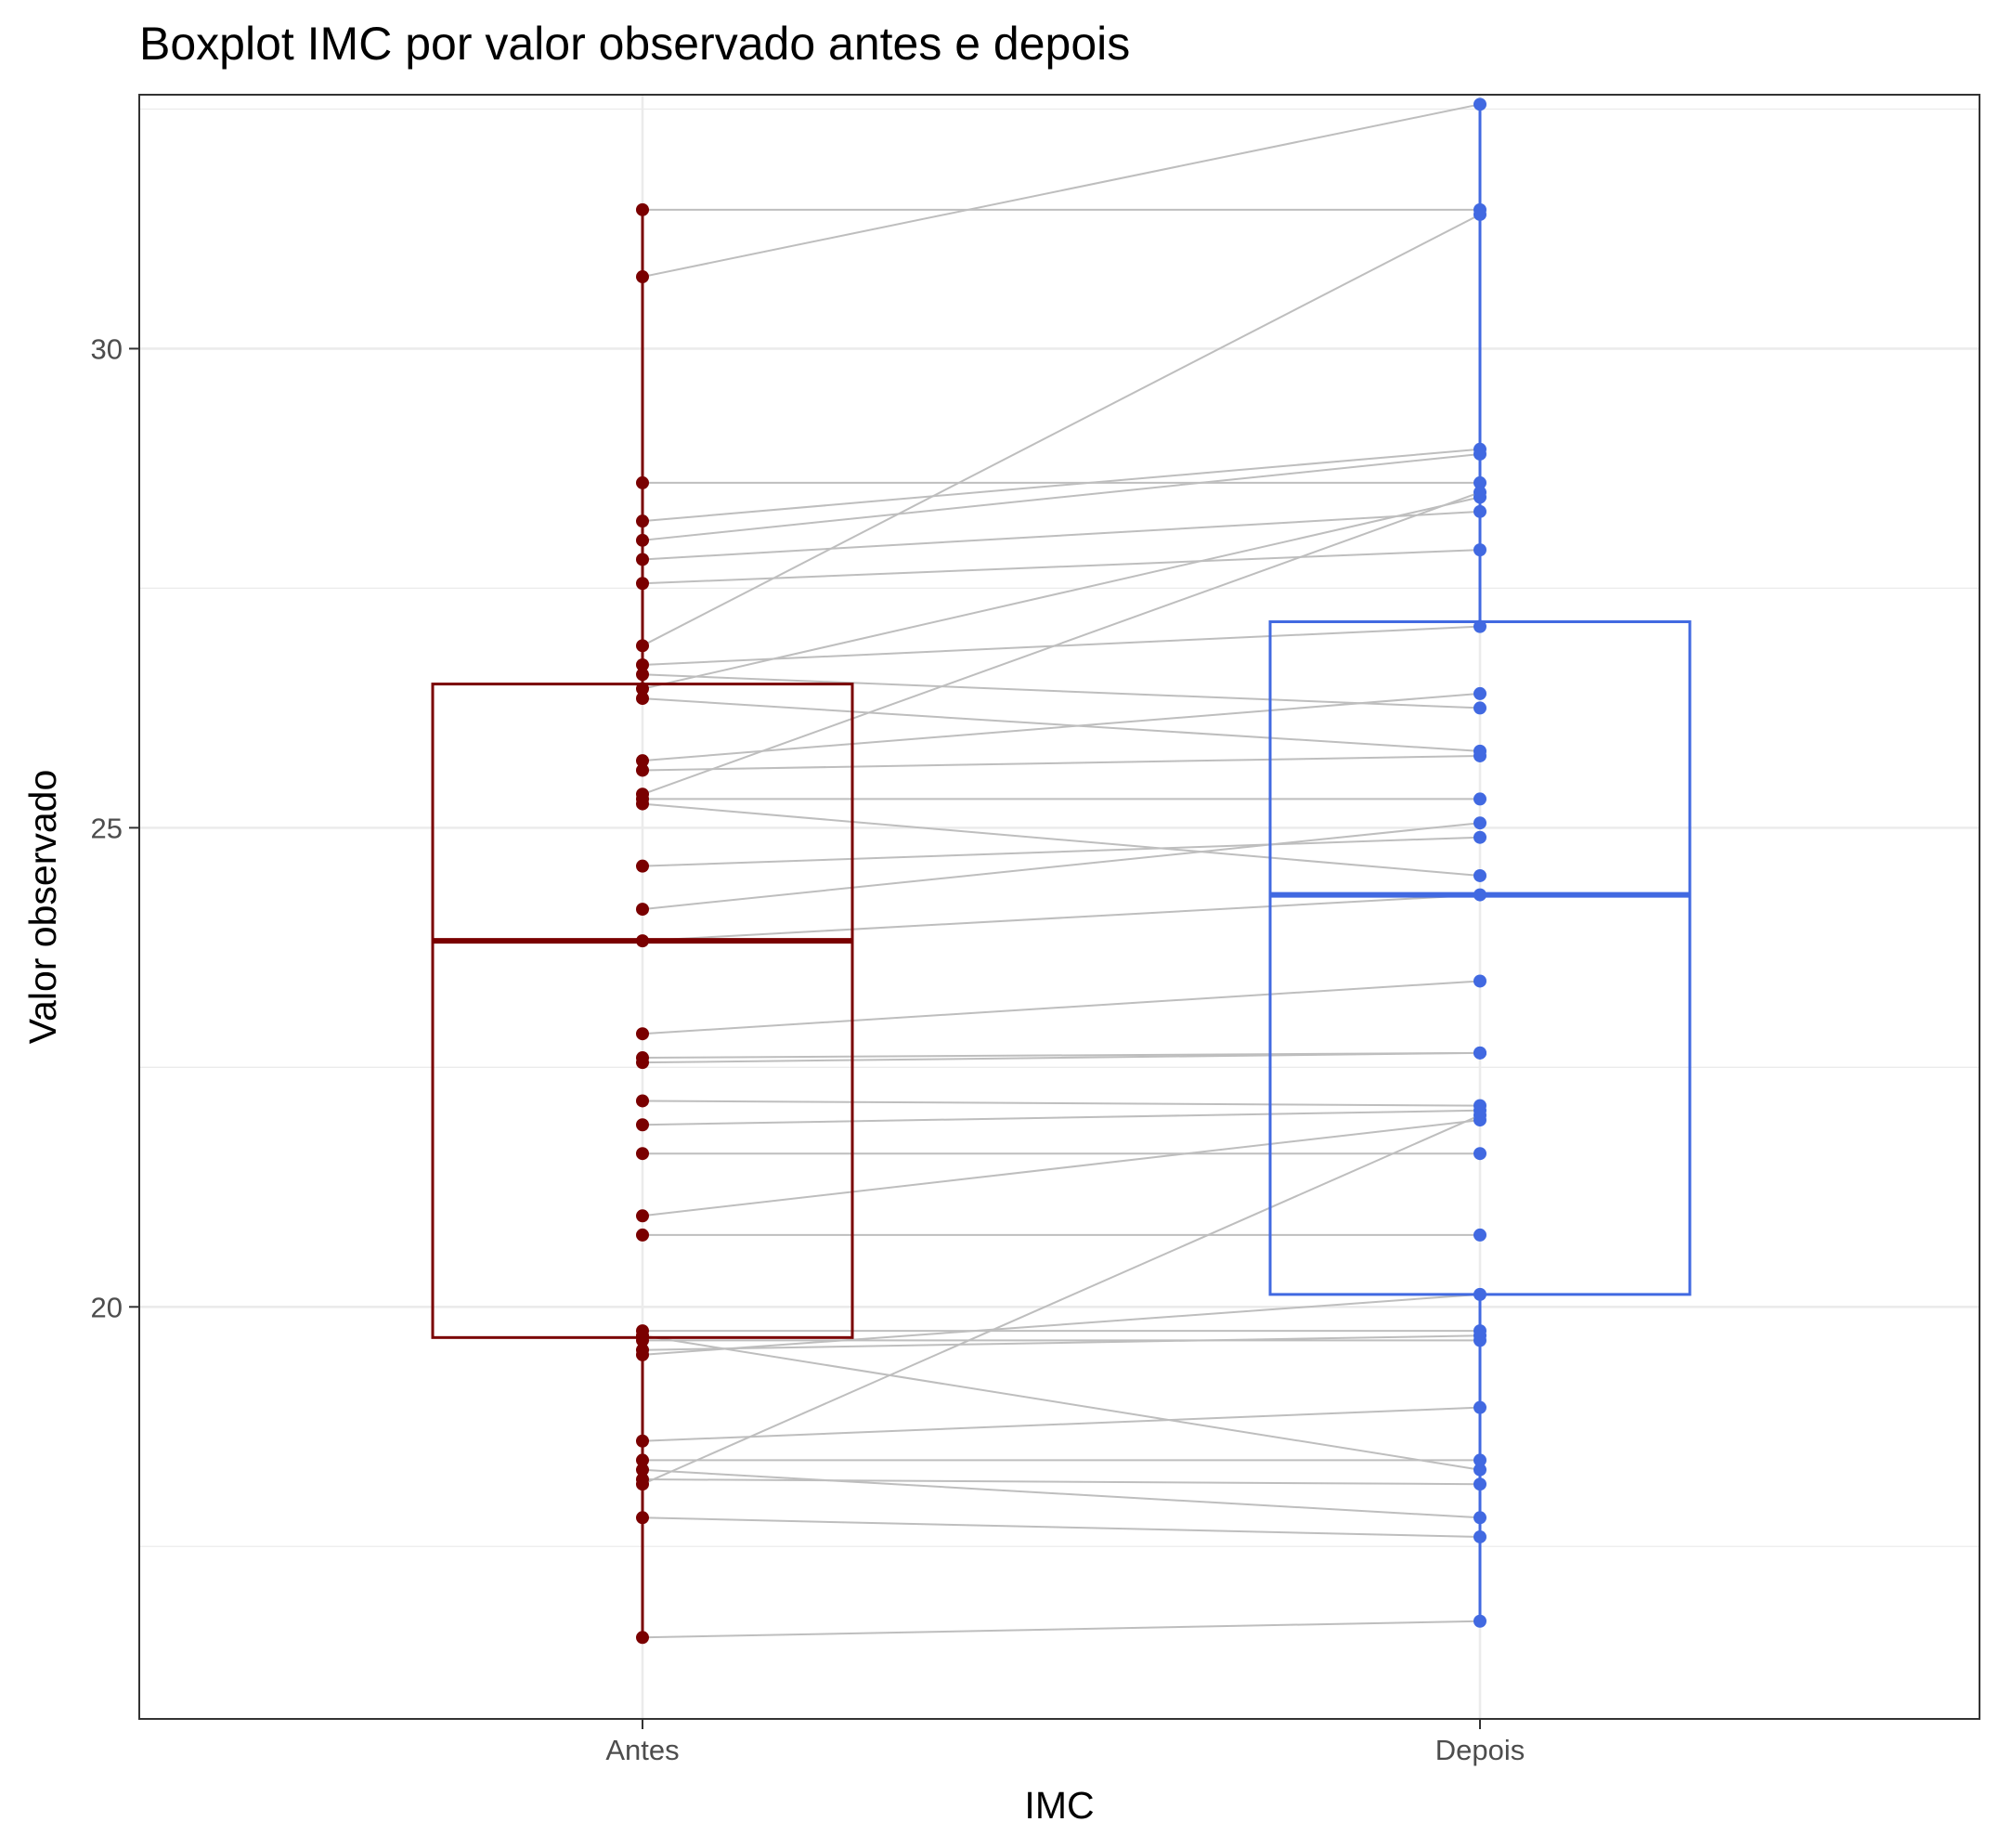 This screenshot has width=1999, height=1848. Describe the element at coordinates (107, 1307) in the screenshot. I see `y-tick-label: 20` at that location.